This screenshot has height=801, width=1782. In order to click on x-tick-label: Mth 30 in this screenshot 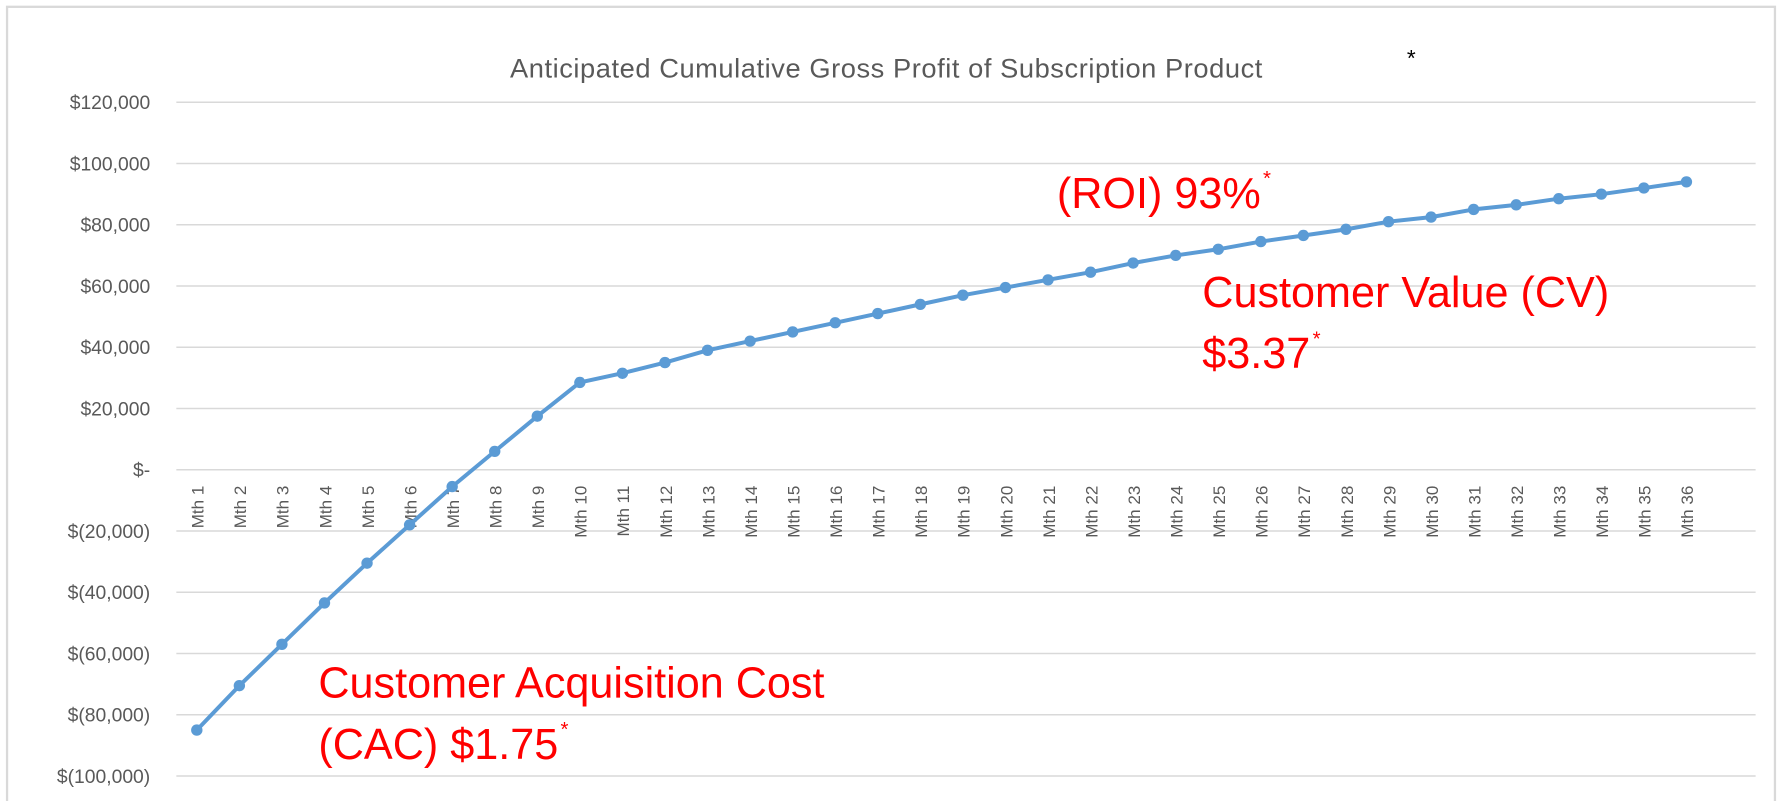, I will do `click(1432, 512)`.